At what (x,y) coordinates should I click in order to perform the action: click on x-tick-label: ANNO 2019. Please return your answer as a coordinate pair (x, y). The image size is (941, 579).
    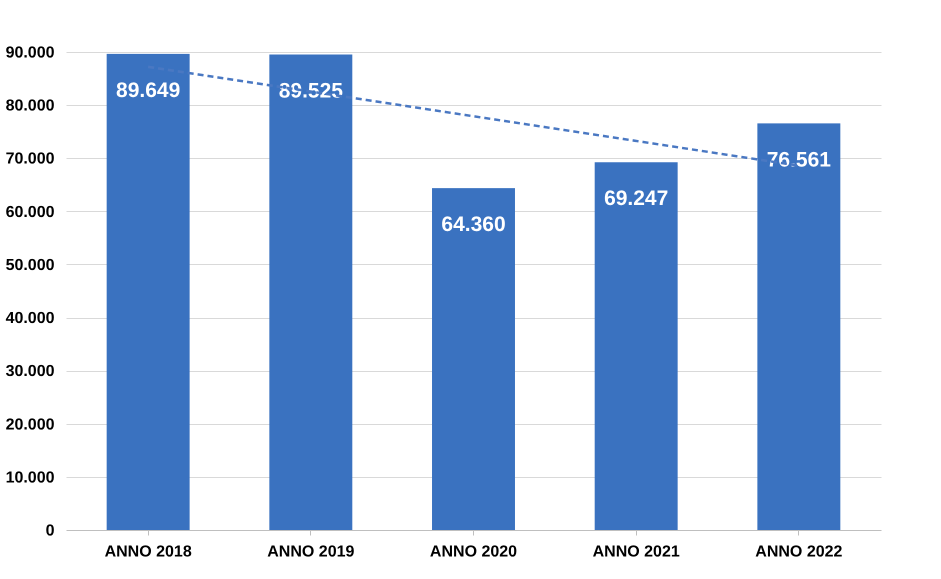
    Looking at the image, I should click on (310, 552).